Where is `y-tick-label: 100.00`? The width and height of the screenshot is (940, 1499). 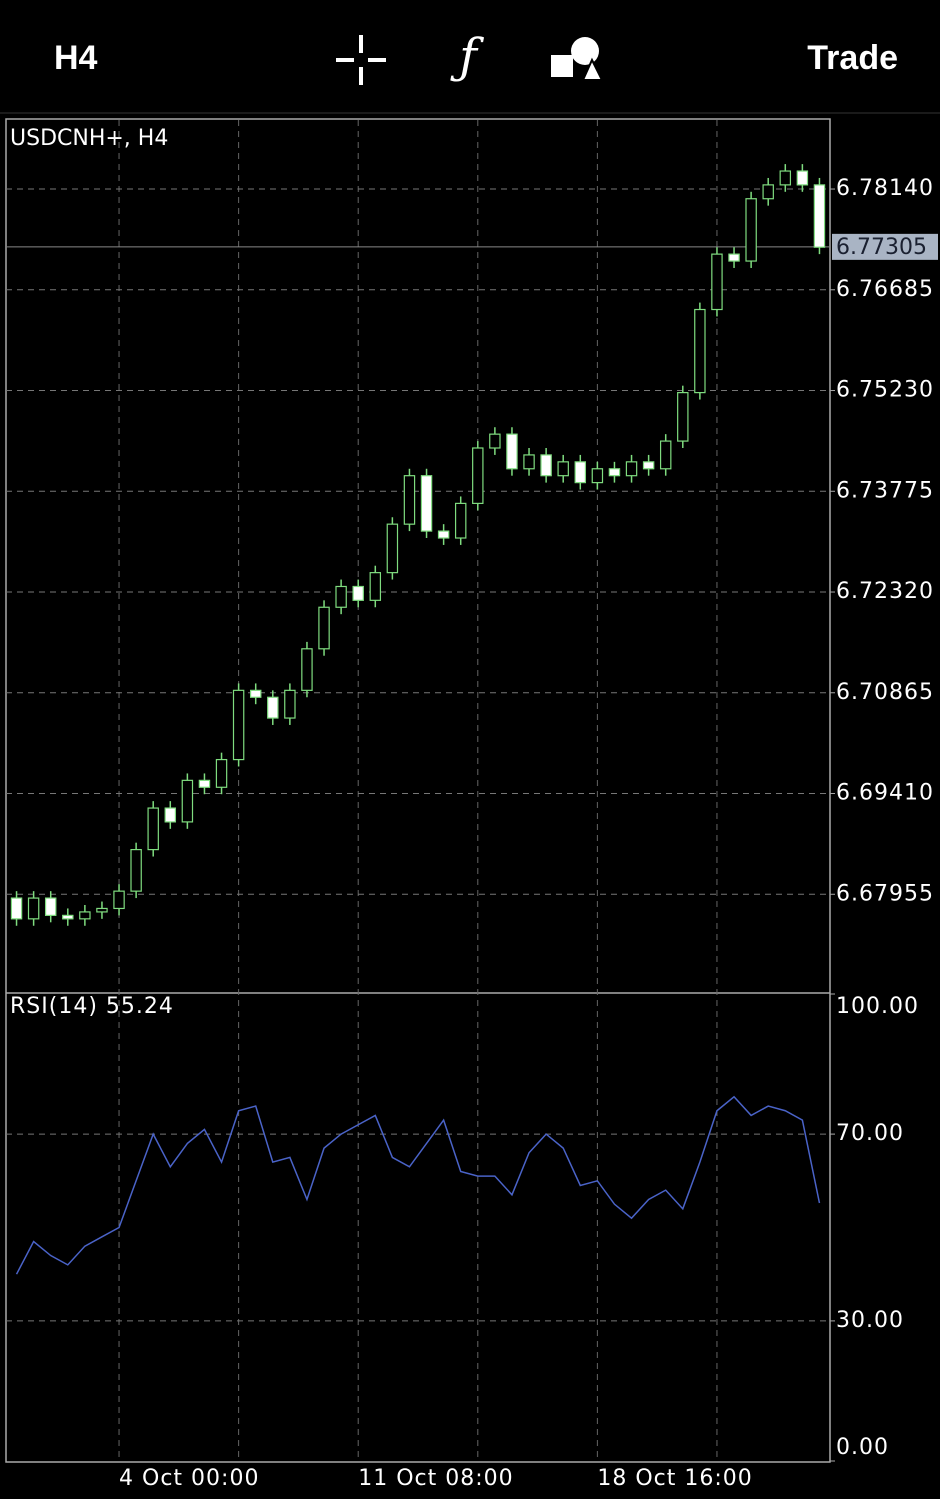 y-tick-label: 100.00 is located at coordinates (877, 1006).